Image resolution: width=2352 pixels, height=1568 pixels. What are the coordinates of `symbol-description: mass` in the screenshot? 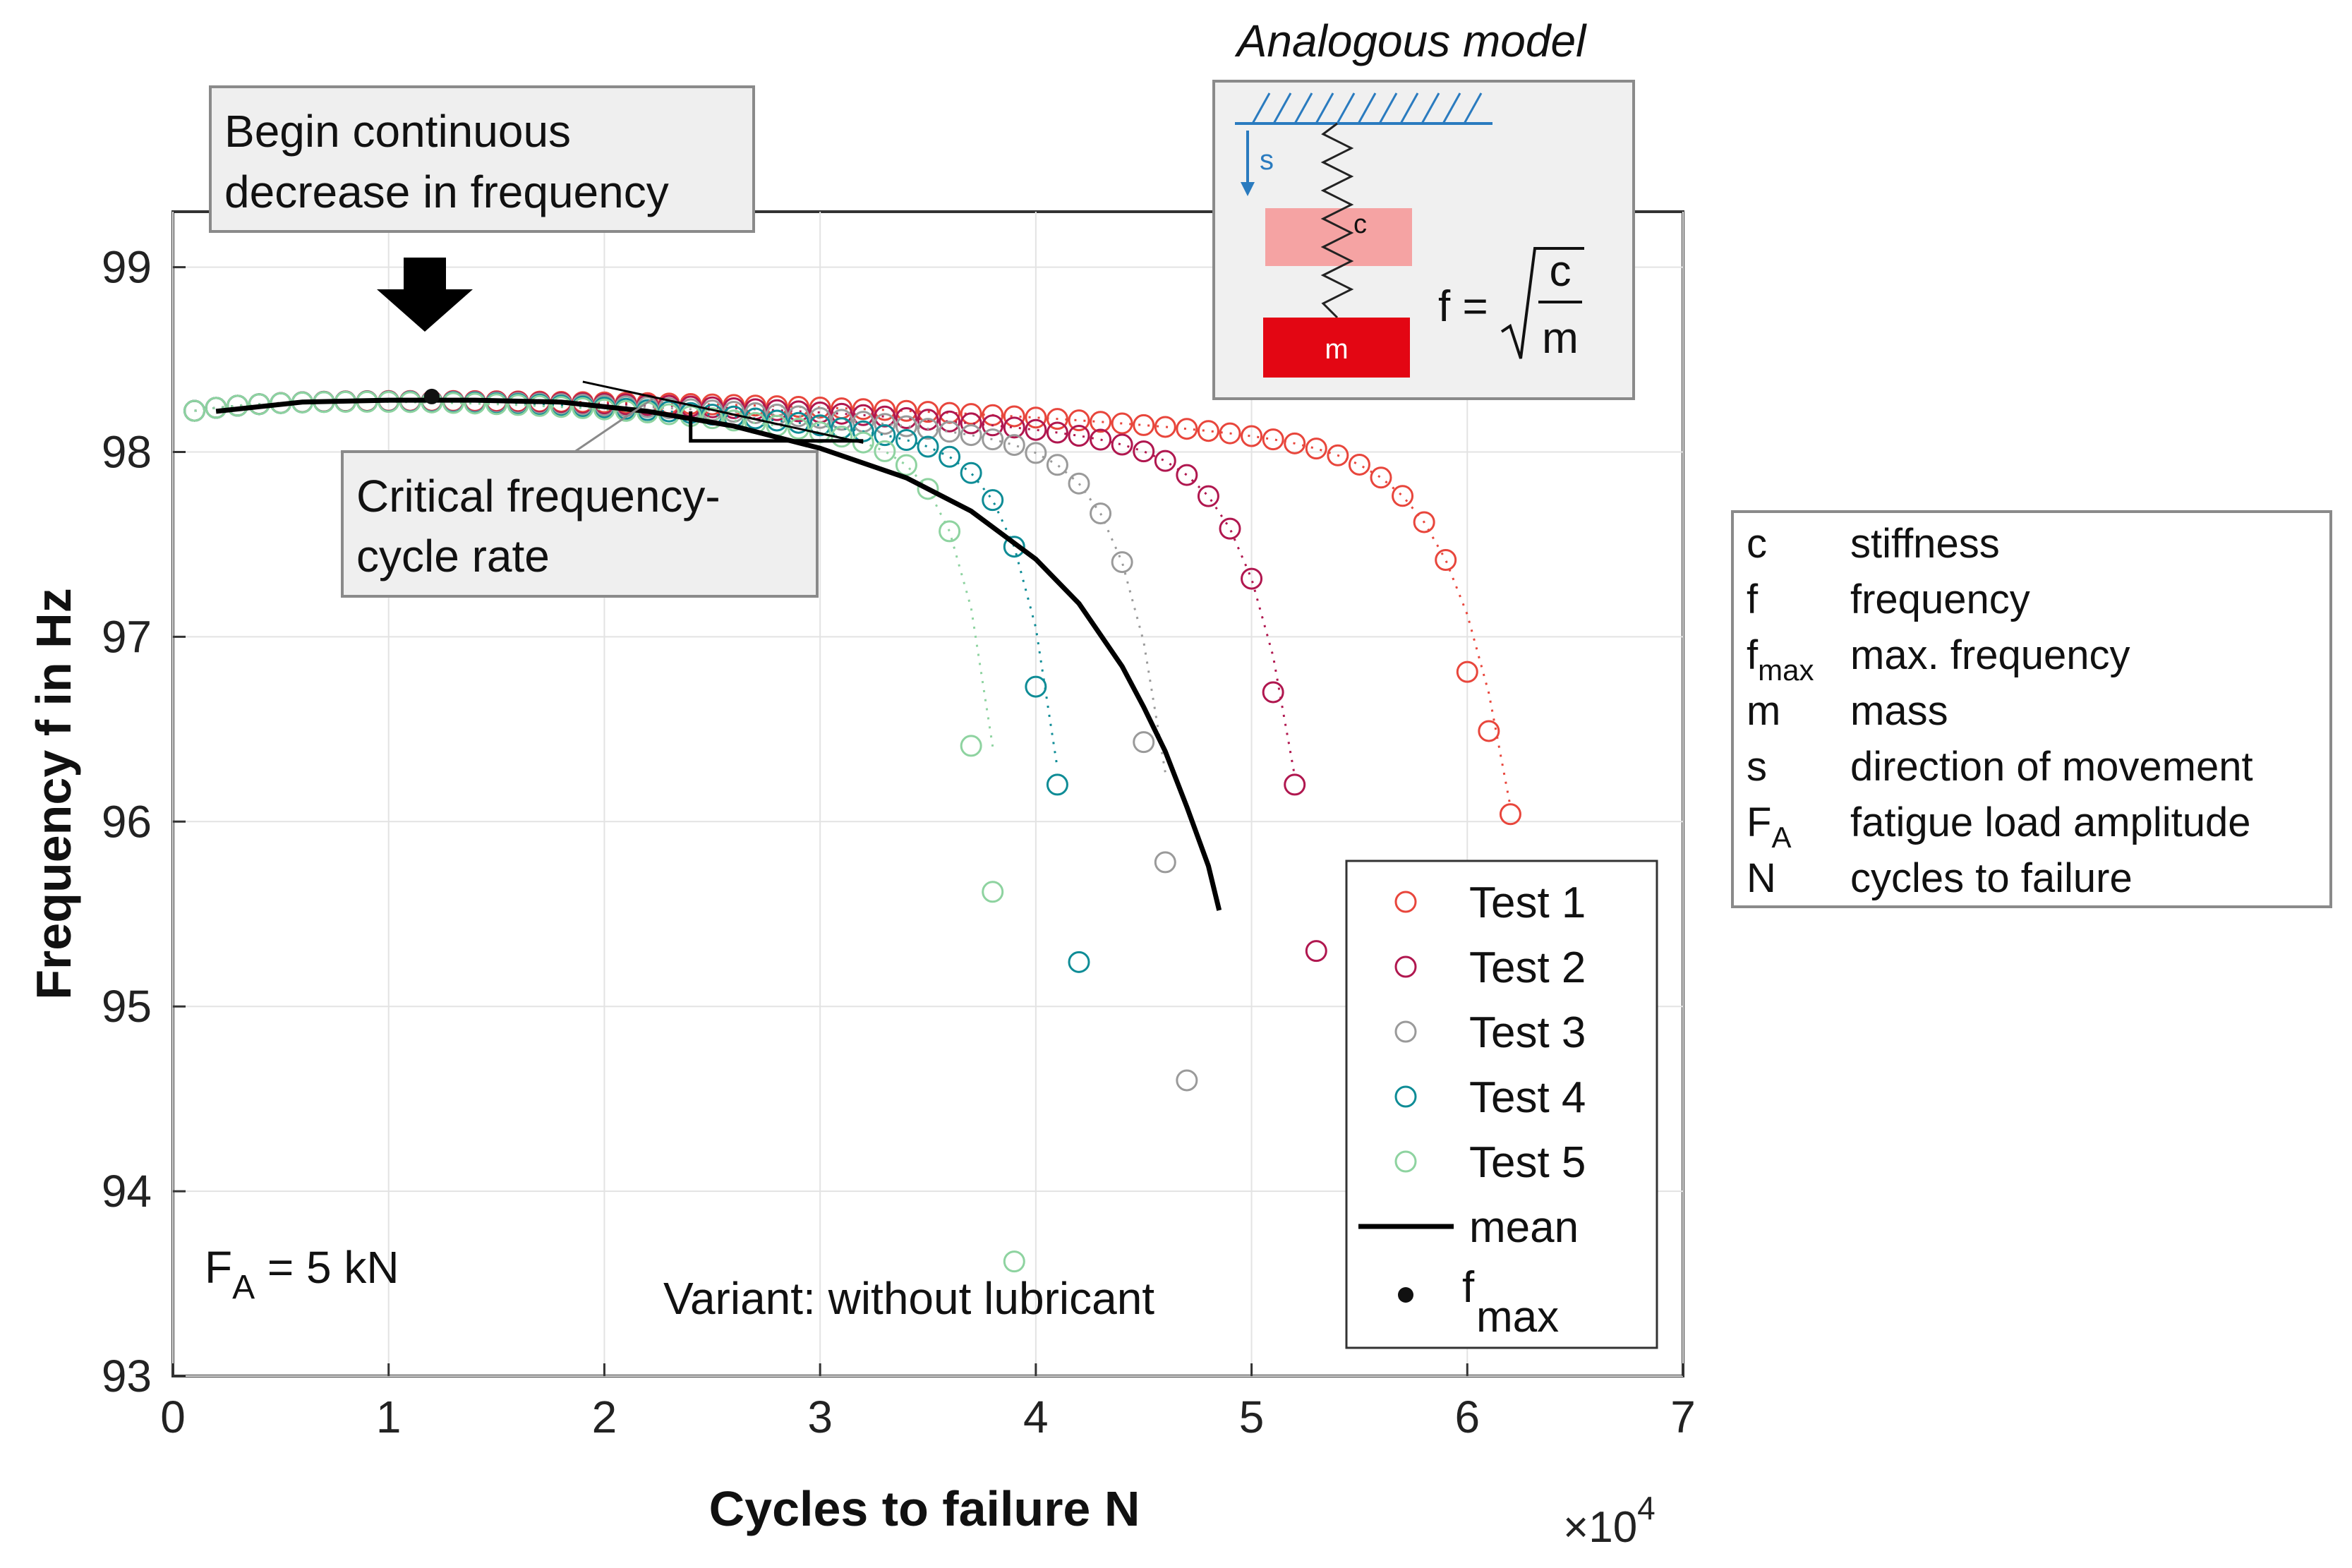 It's located at (1899, 711).